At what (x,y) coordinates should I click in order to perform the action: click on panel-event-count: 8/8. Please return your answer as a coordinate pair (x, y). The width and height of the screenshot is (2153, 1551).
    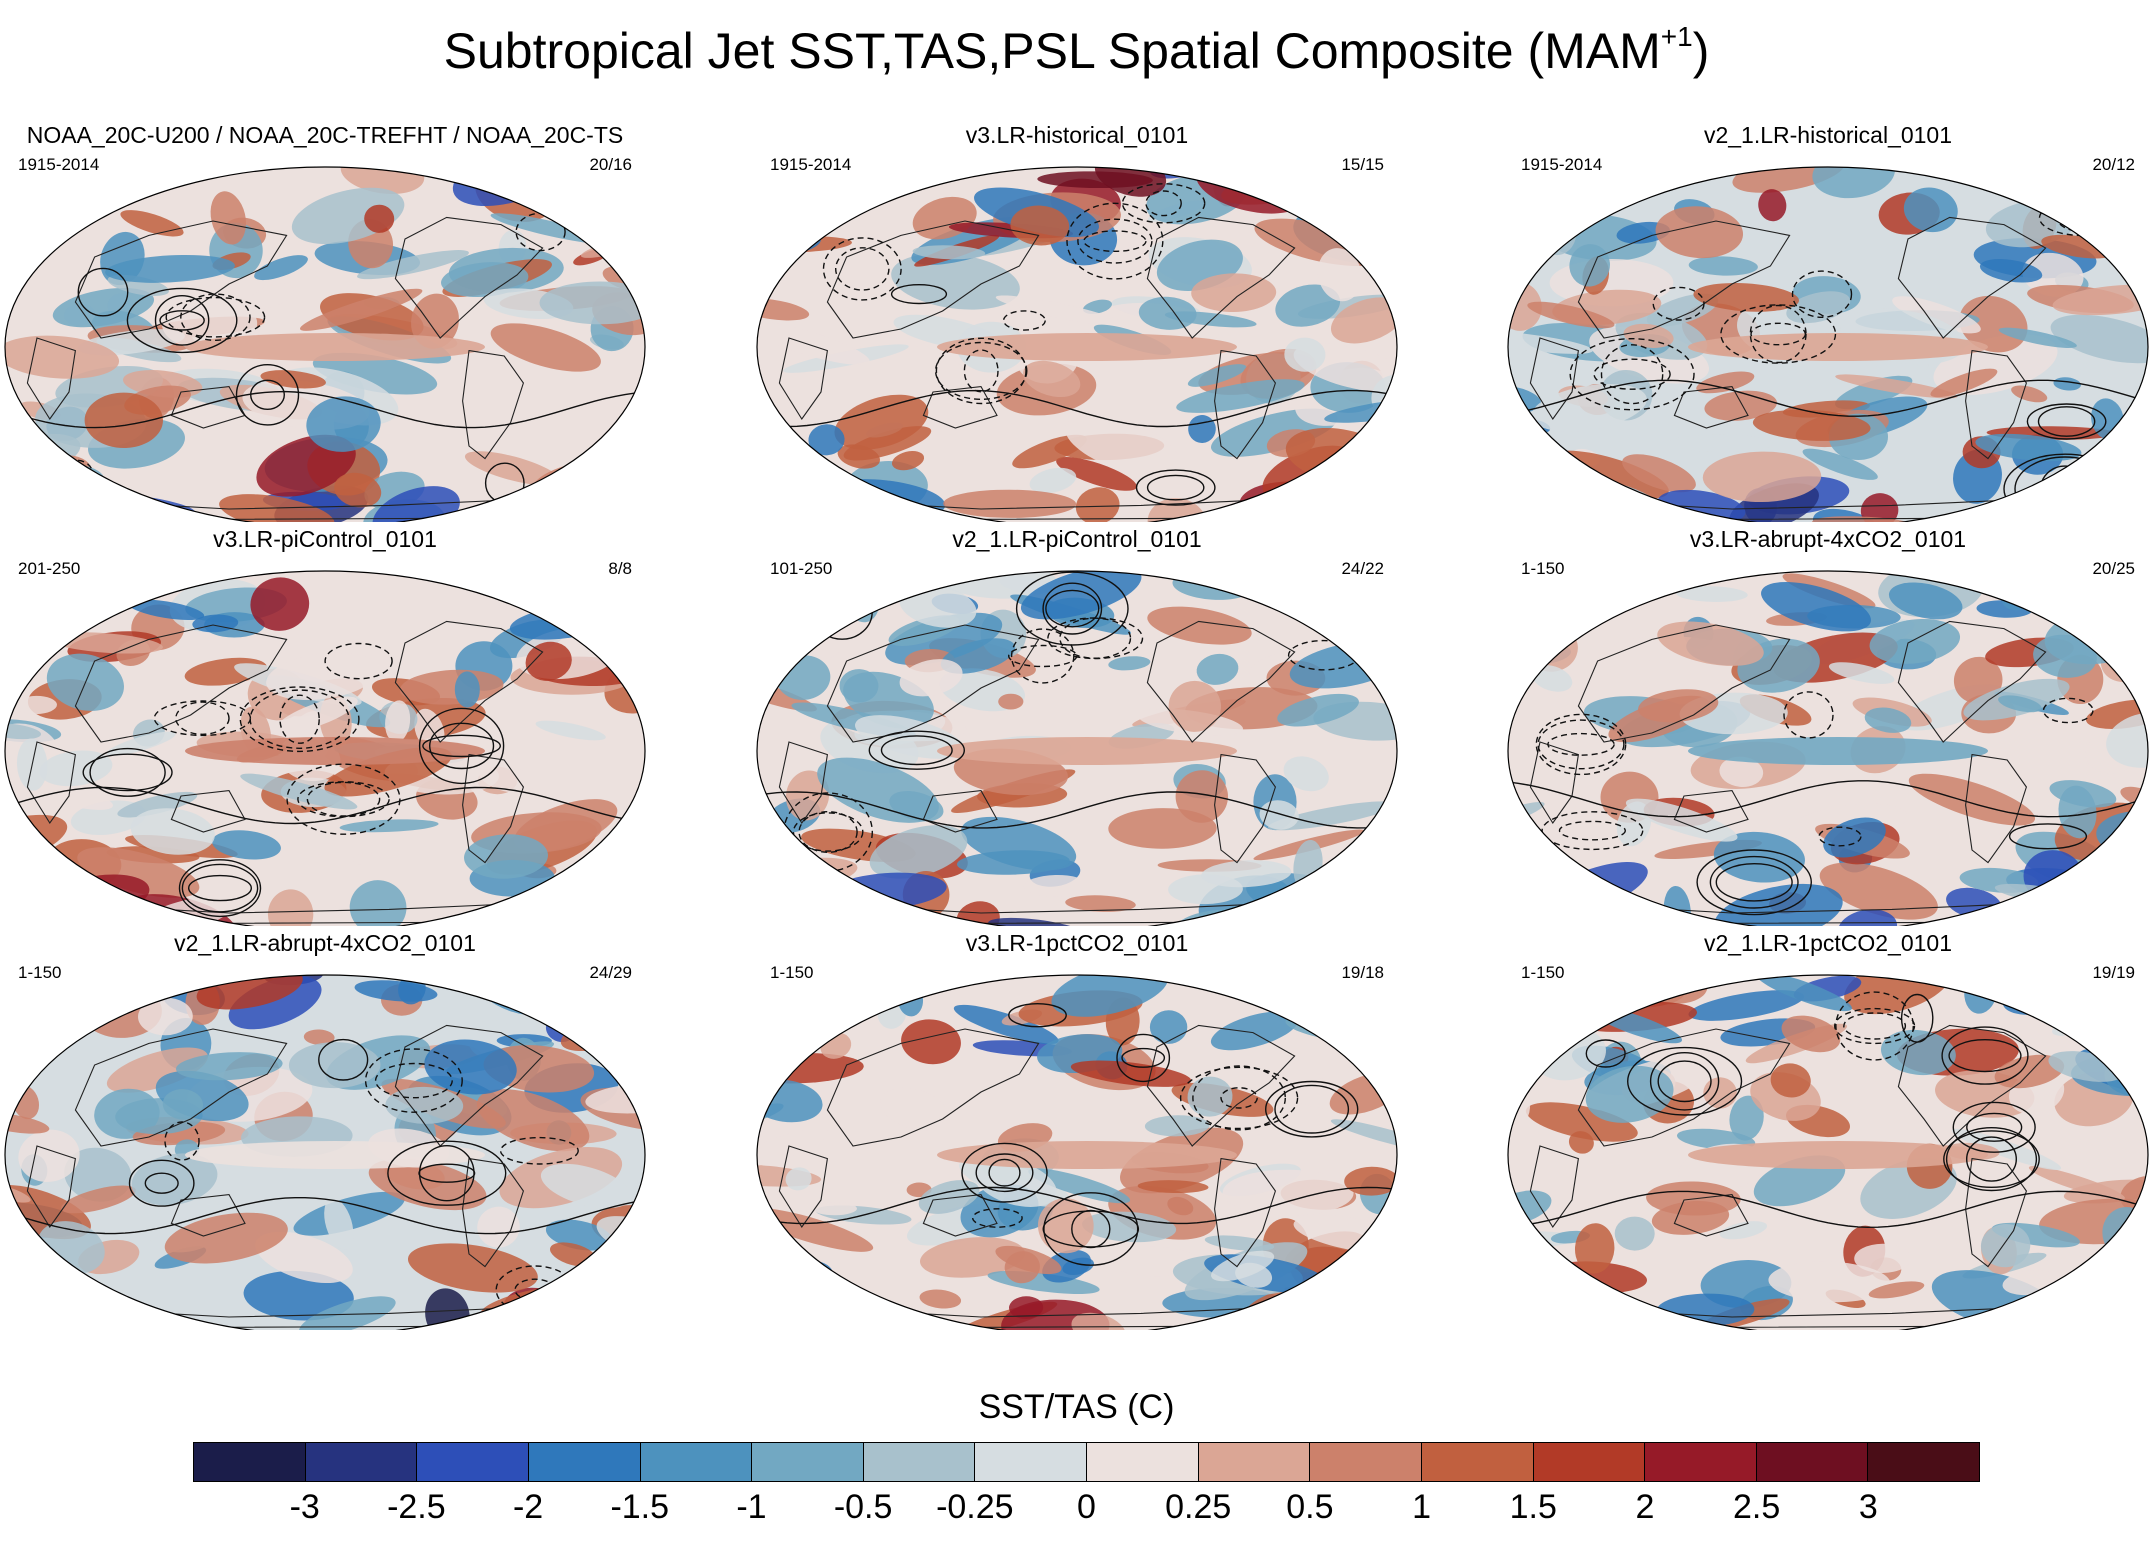
    Looking at the image, I should click on (620, 568).